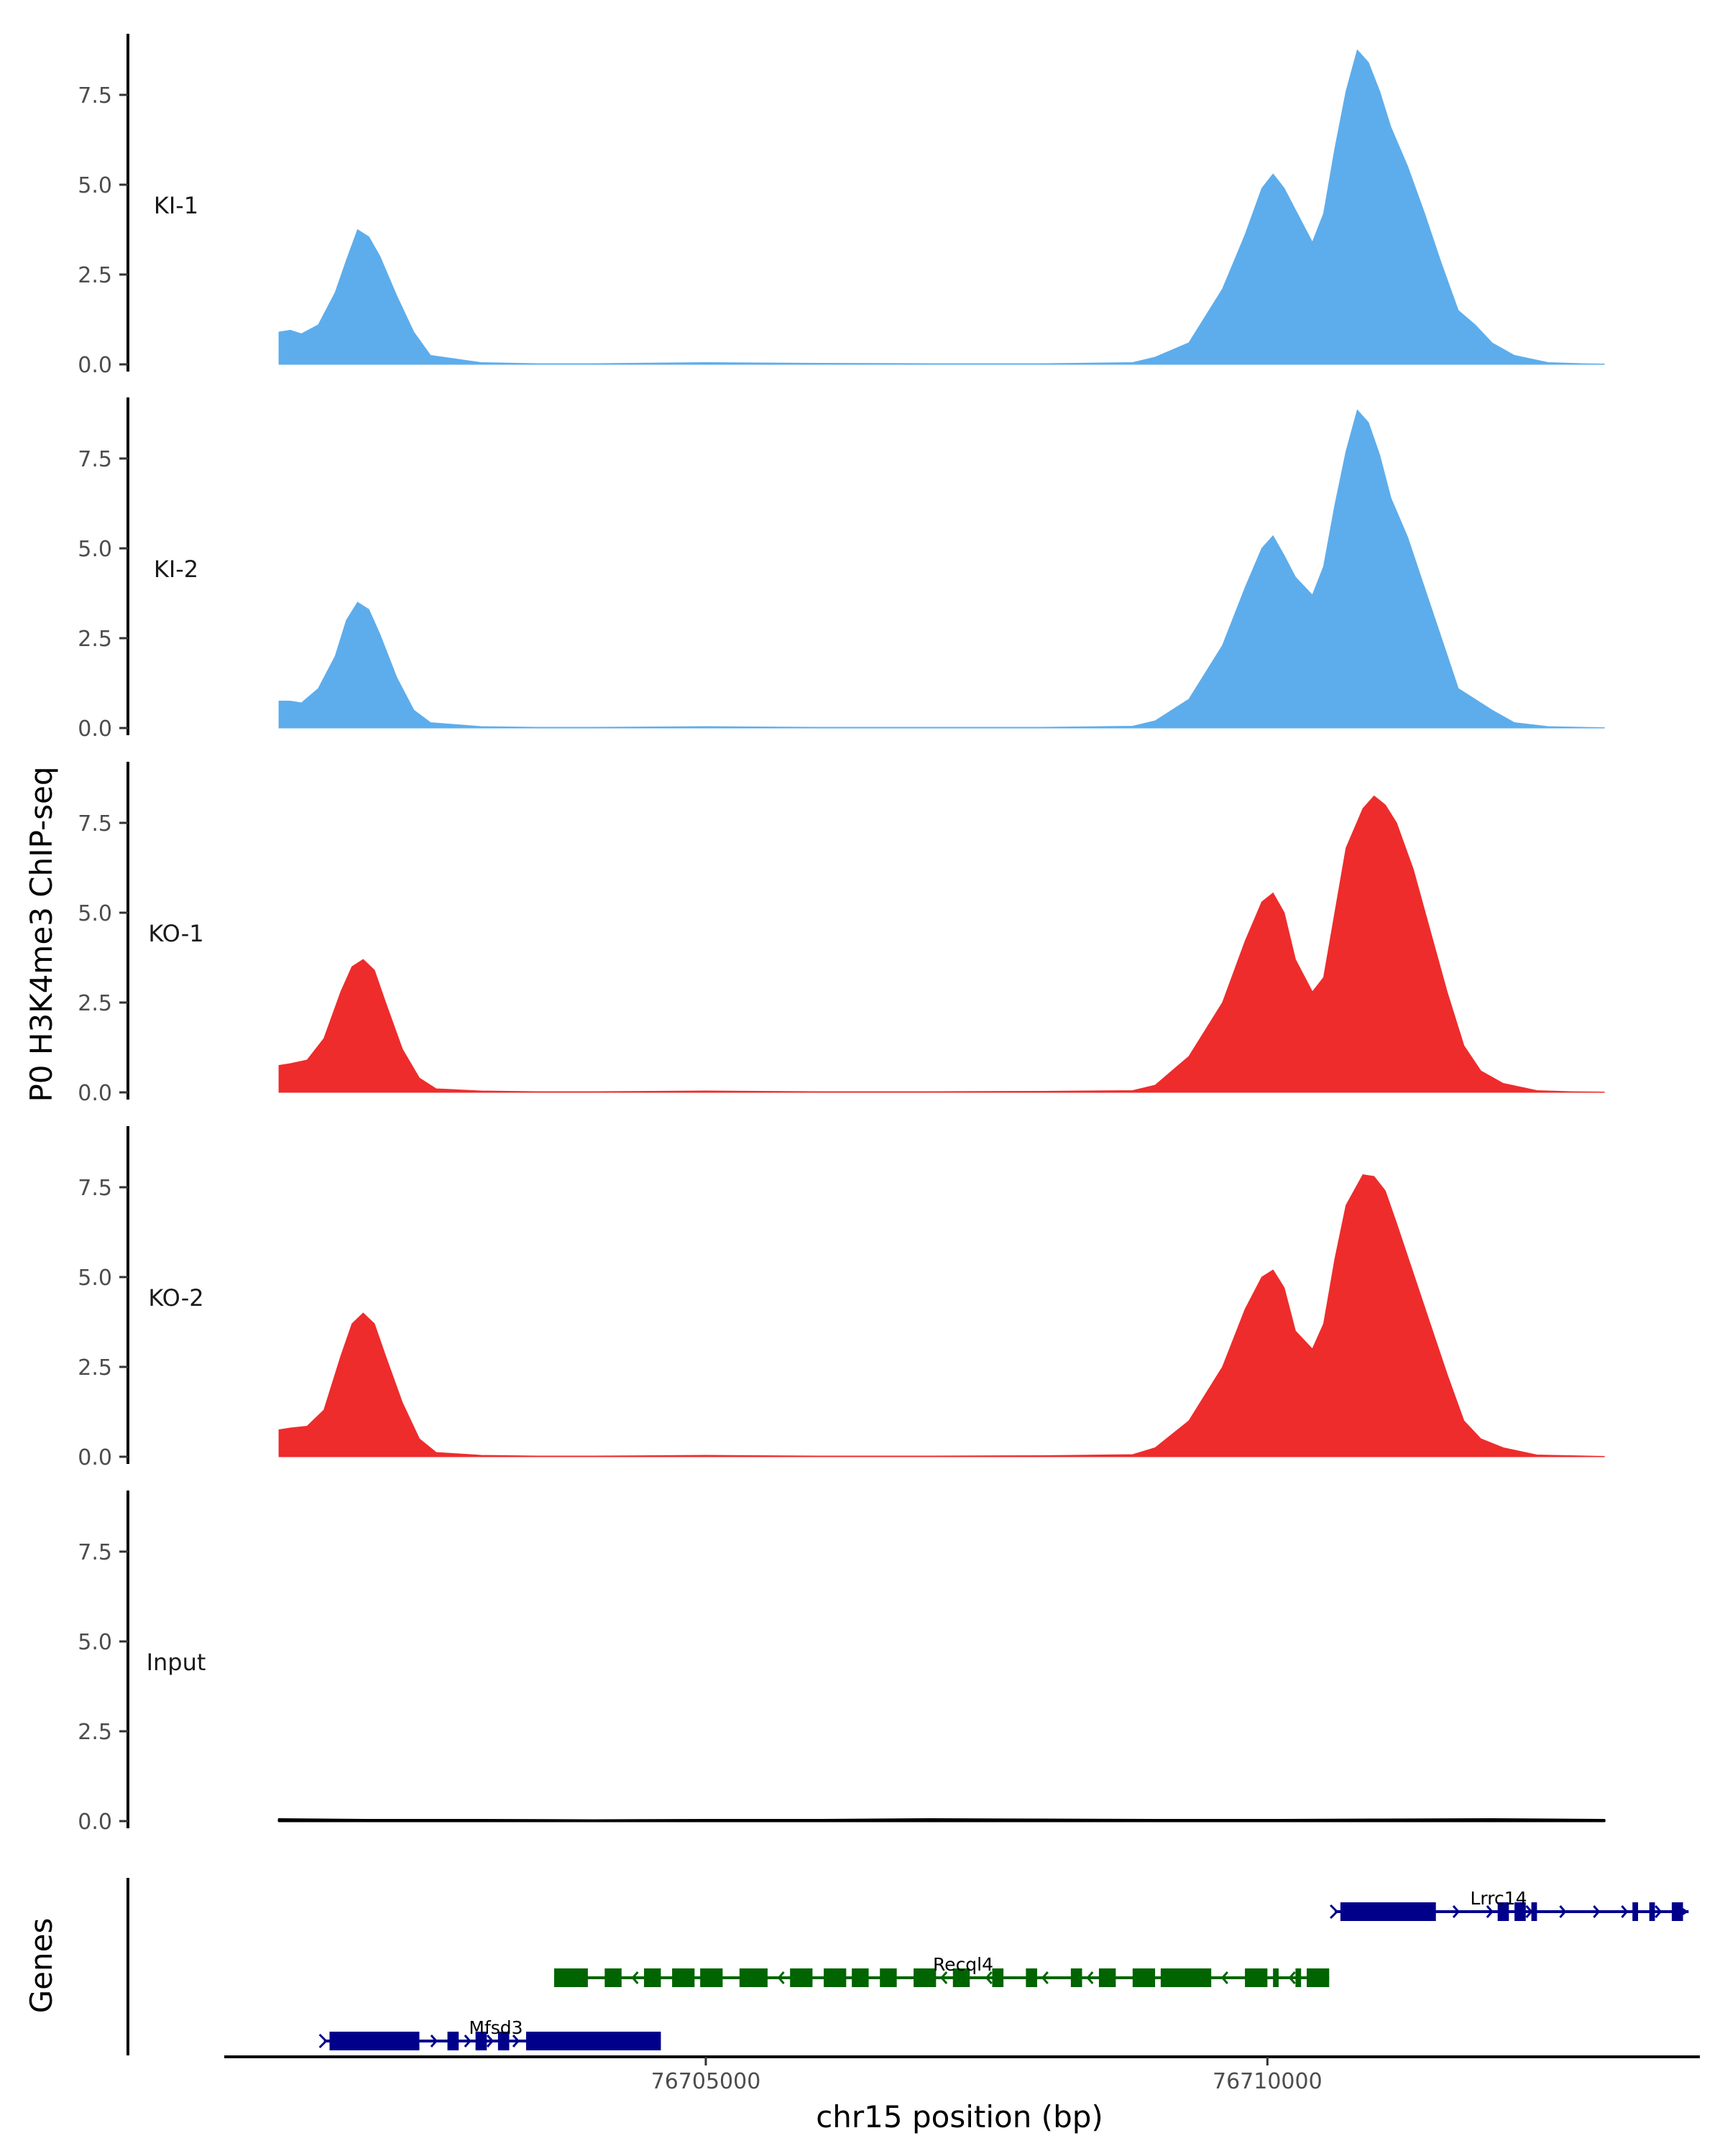  I want to click on track-ki-2: 0.0 2.5 5.0 7.5 KI-2, so click(841, 570).